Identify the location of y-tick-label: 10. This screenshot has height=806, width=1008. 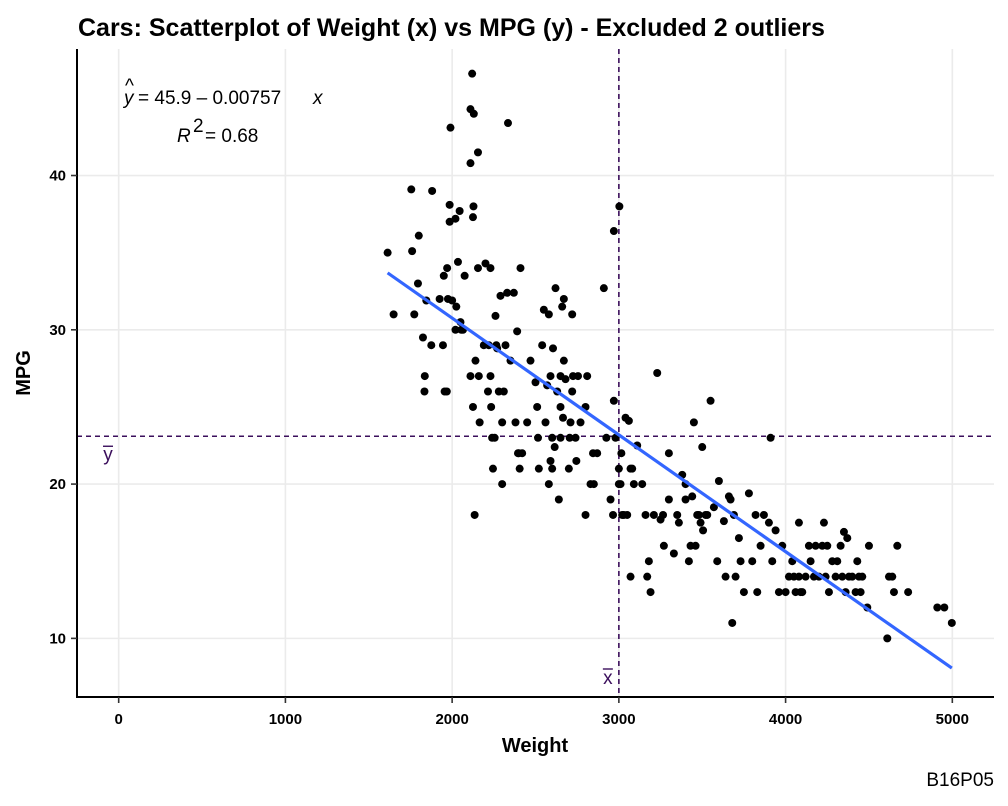
(57, 638).